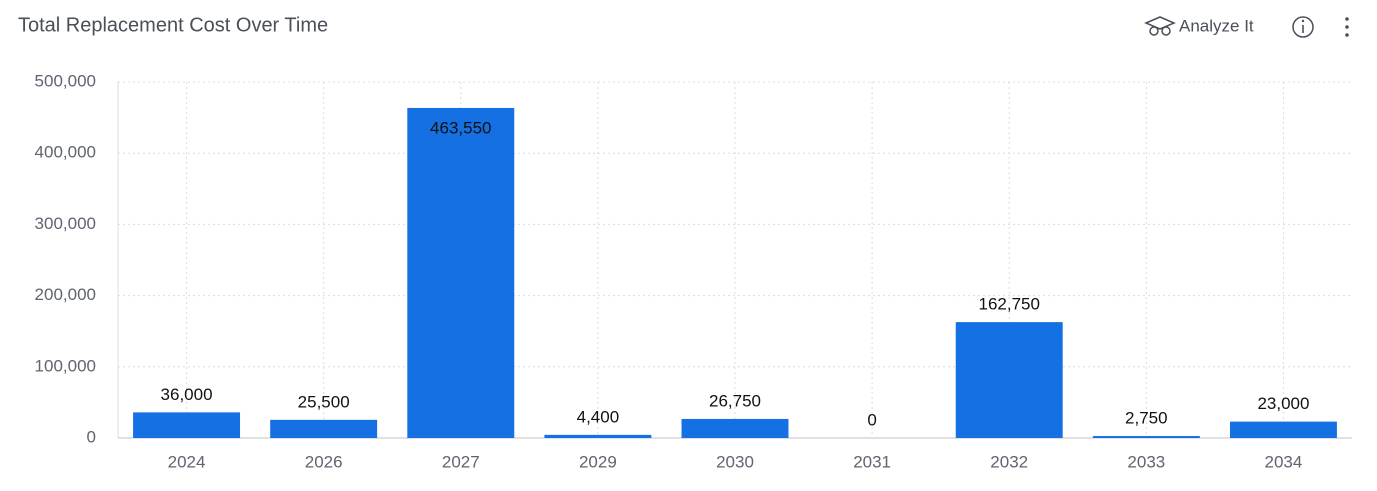 This screenshot has height=491, width=1377. Describe the element at coordinates (735, 400) in the screenshot. I see `data-label: 26,750` at that location.